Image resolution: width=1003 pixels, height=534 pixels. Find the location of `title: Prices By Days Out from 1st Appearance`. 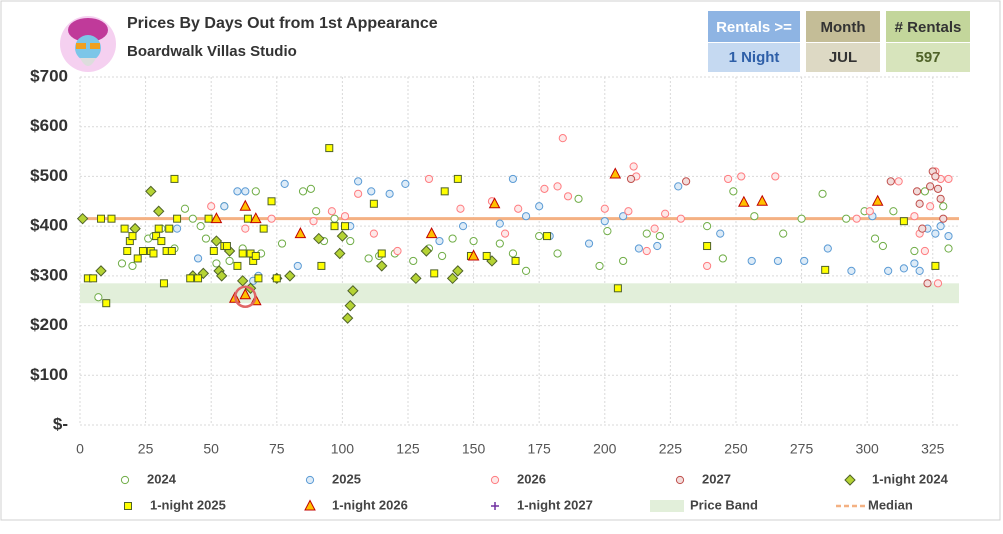

title: Prices By Days Out from 1st Appearance is located at coordinates (282, 23).